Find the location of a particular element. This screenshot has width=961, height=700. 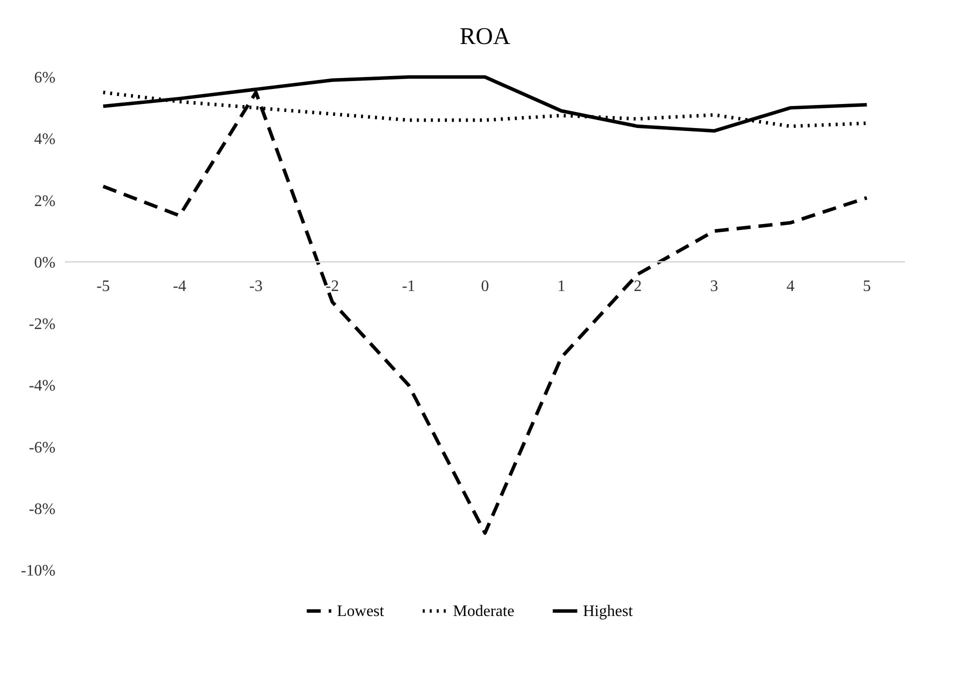

y-tick-label: 2% is located at coordinates (45, 201).